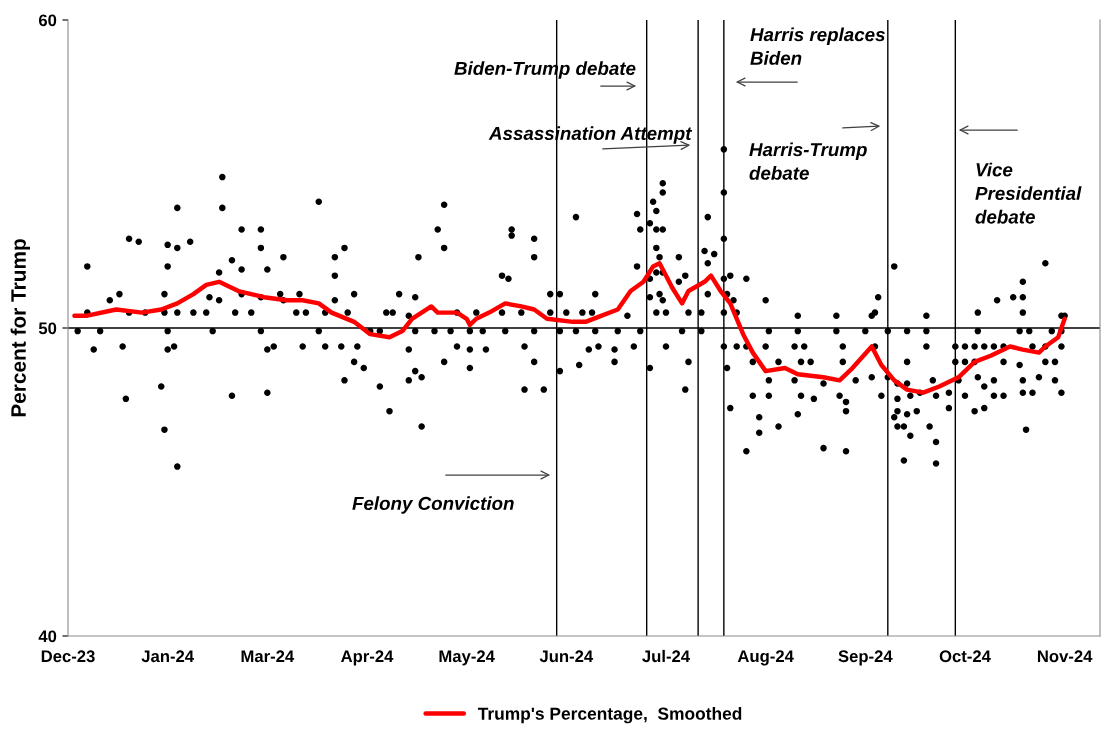 This screenshot has width=1107, height=732. I want to click on y-axis-title: Percent for Trump, so click(20, 328).